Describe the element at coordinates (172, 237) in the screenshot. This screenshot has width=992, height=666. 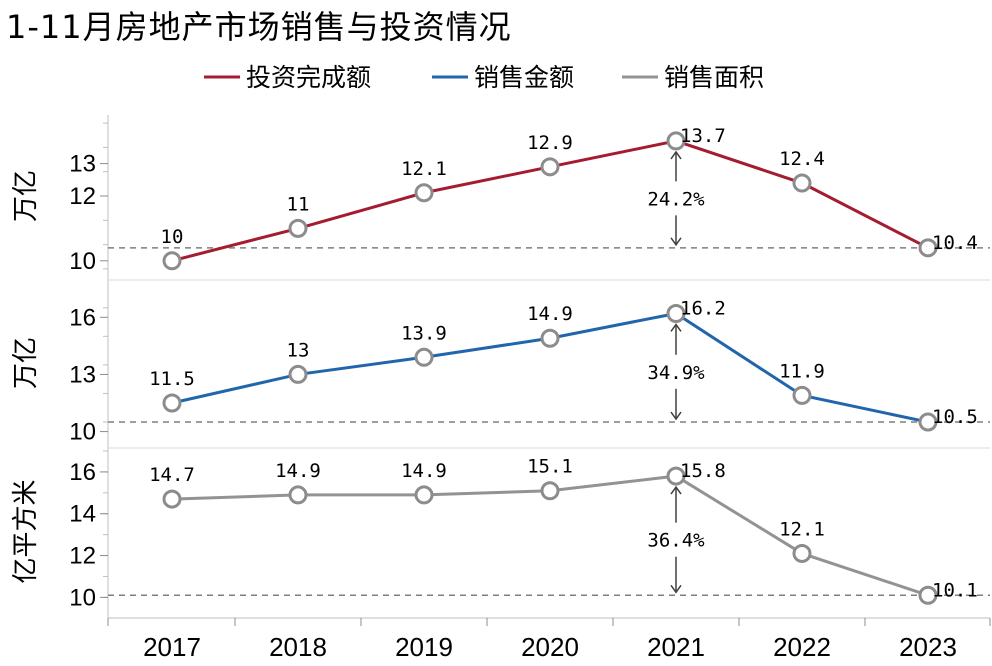
I see `data-label: 10` at that location.